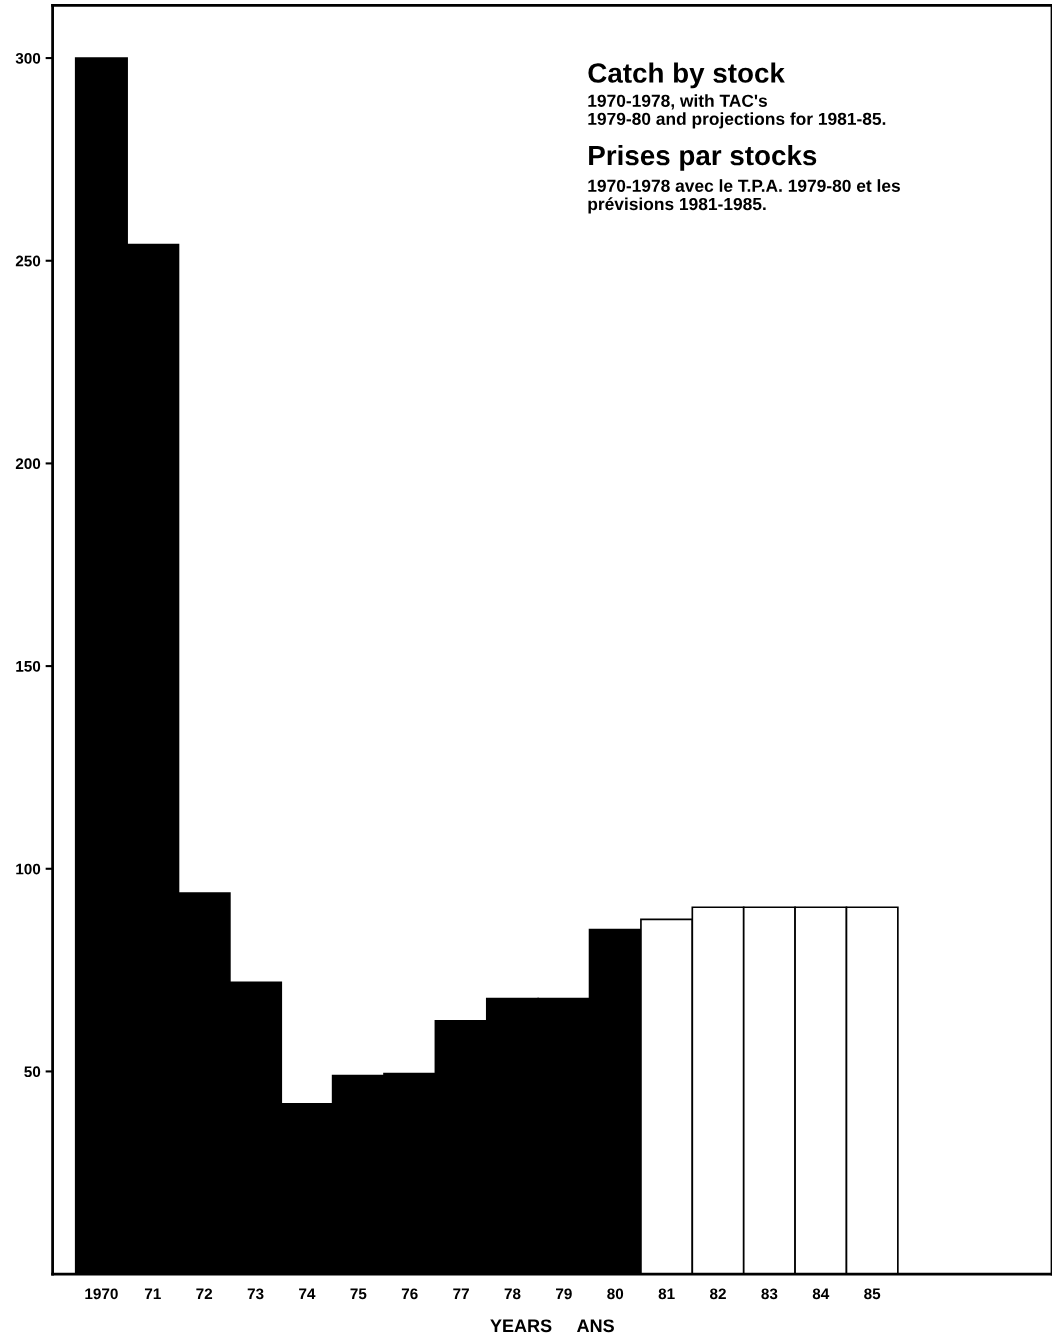 Image resolution: width=1052 pixels, height=1344 pixels. What do you see at coordinates (821, 1294) in the screenshot?
I see `x-tick-label: 84` at bounding box center [821, 1294].